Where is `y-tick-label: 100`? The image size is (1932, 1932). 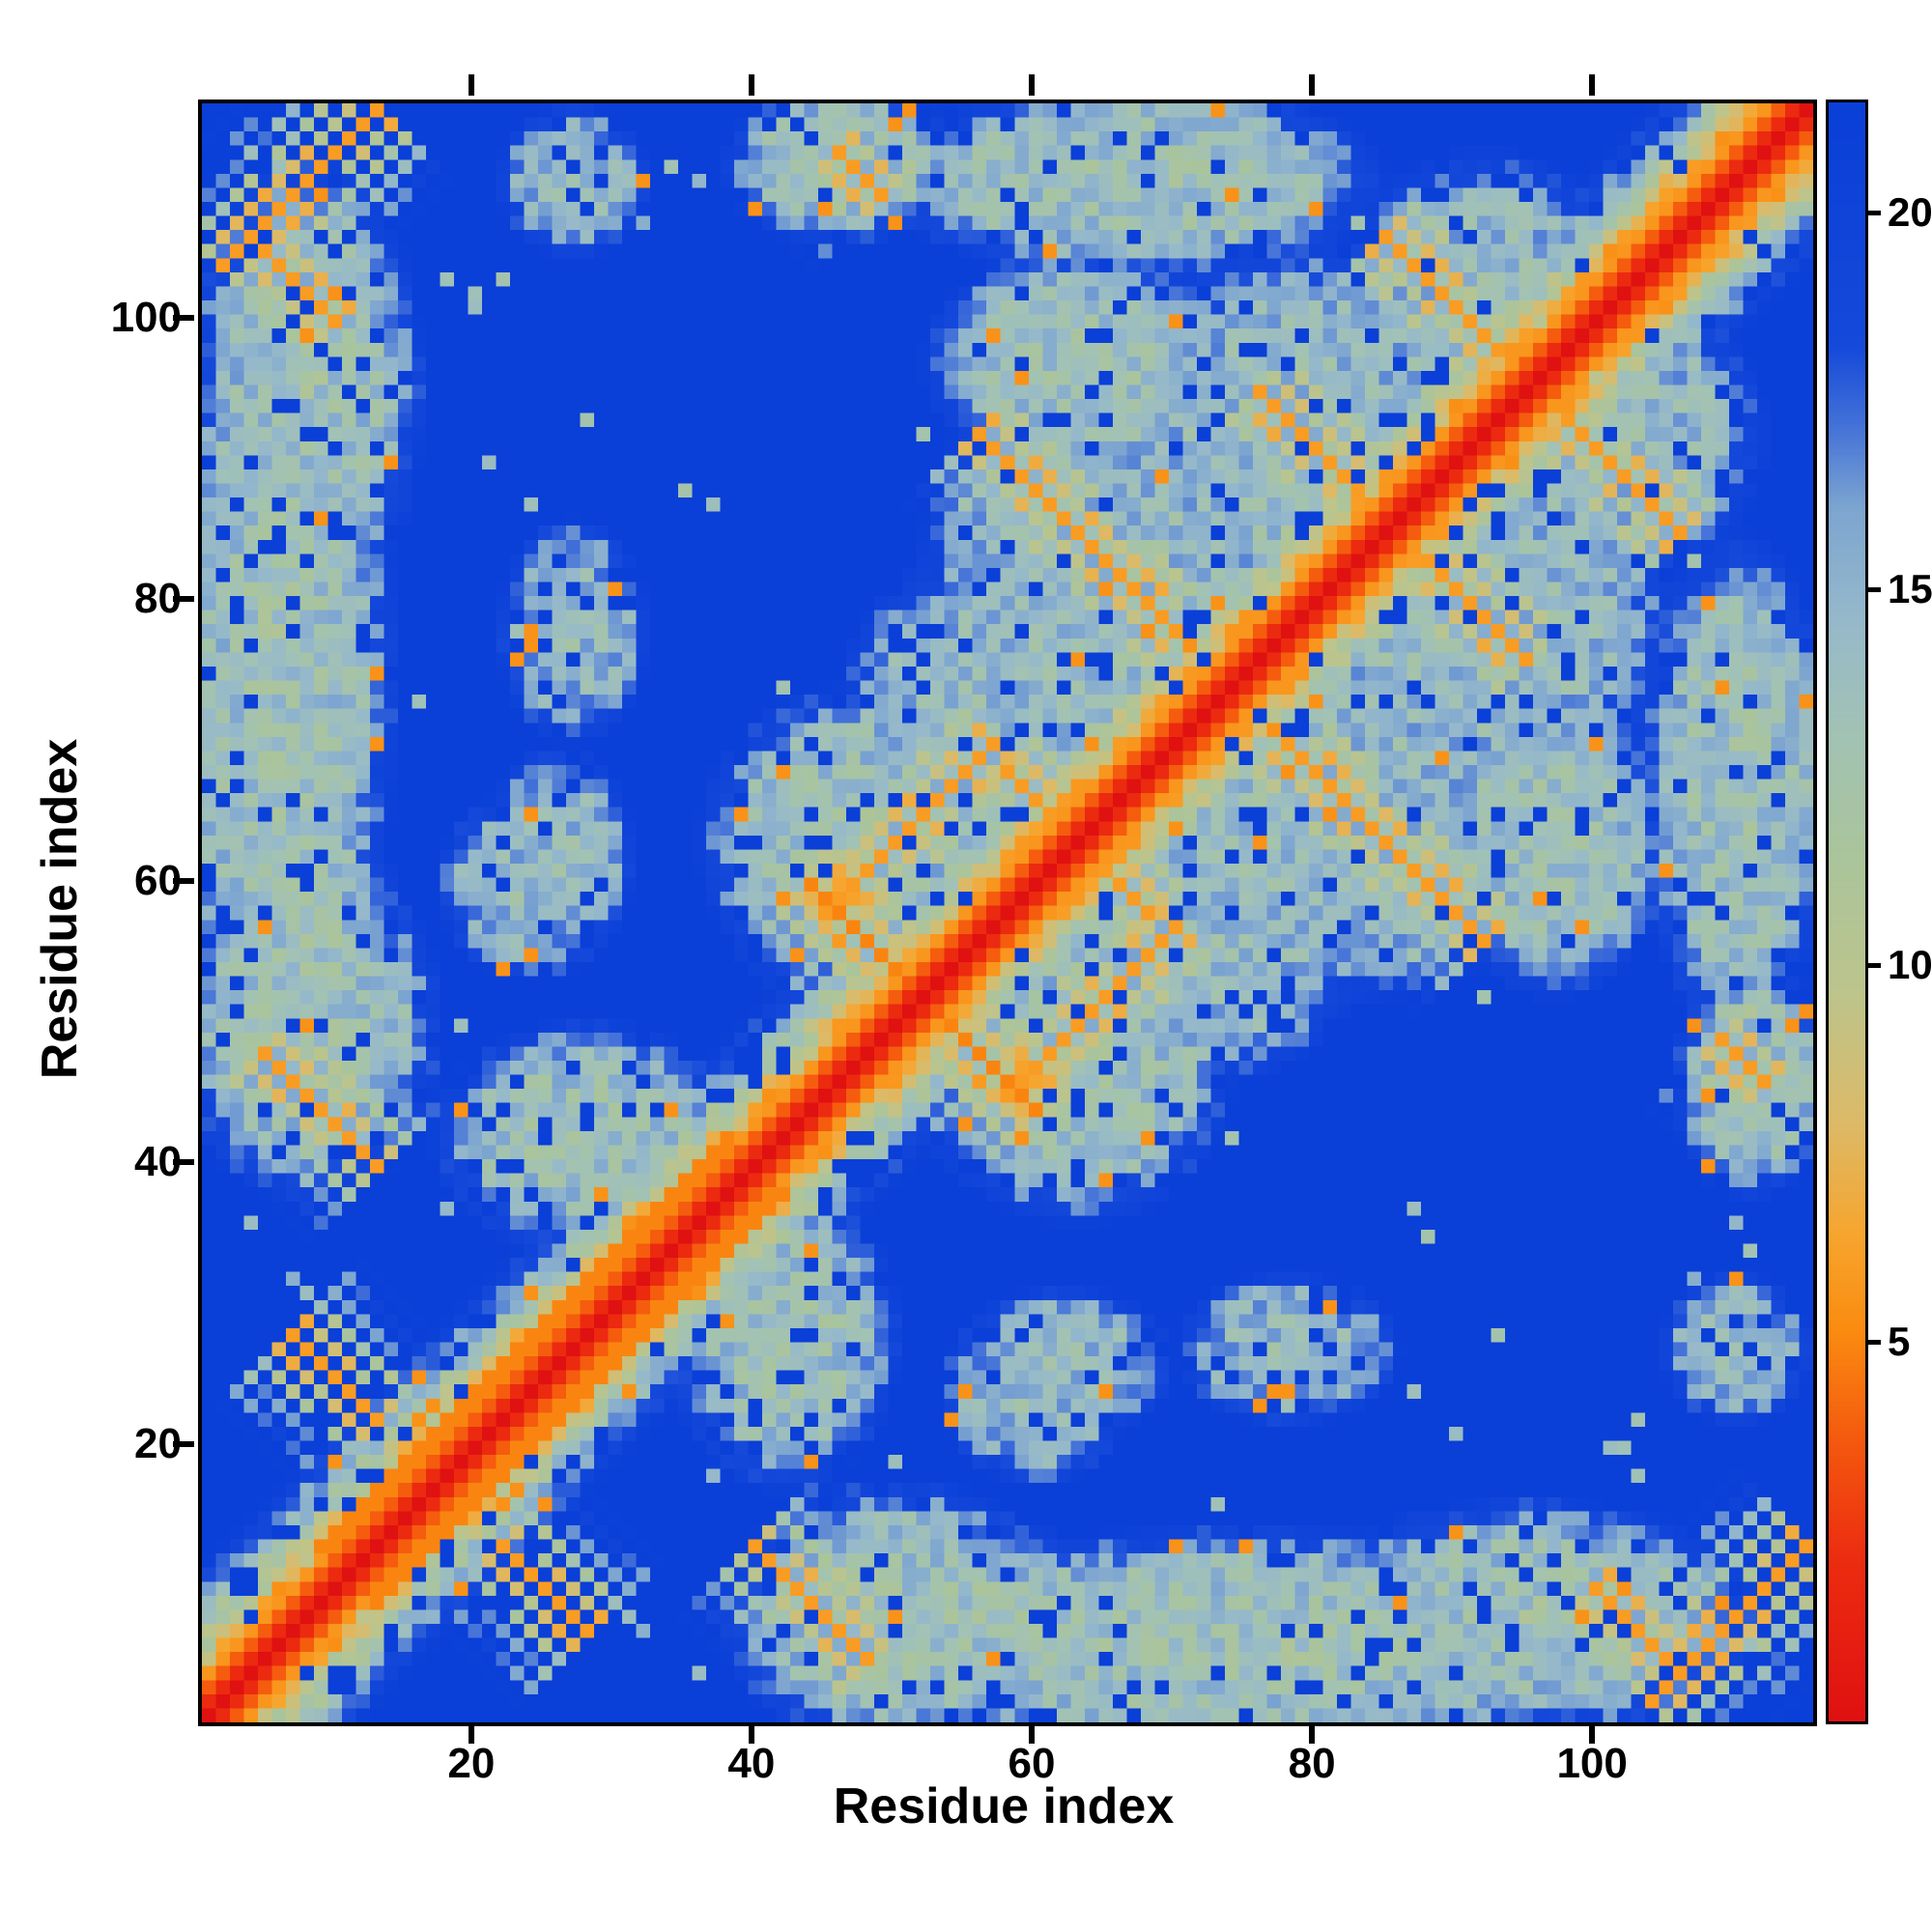
y-tick-label: 100 is located at coordinates (146, 317).